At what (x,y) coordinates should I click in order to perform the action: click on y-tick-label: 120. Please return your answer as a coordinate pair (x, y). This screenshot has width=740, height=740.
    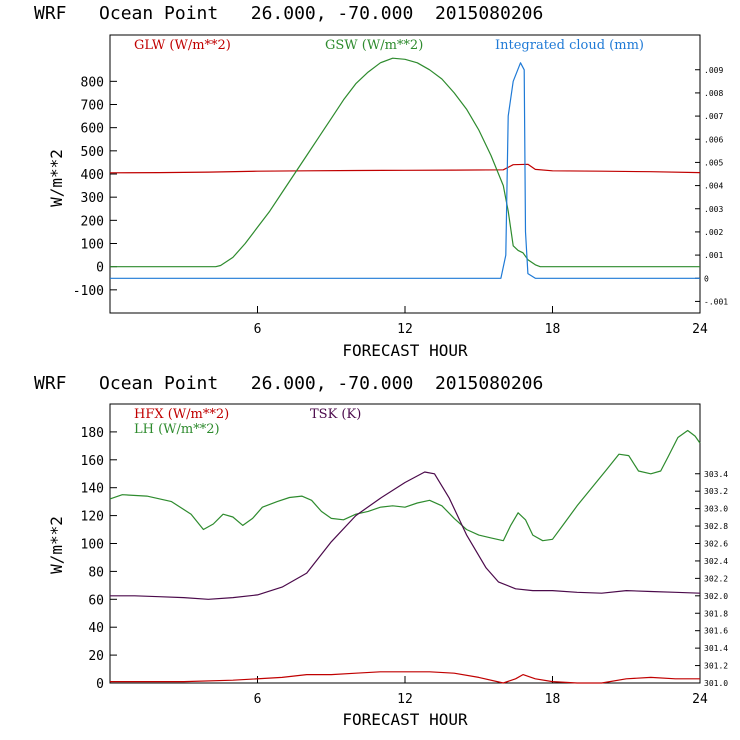
    Looking at the image, I should click on (92, 517).